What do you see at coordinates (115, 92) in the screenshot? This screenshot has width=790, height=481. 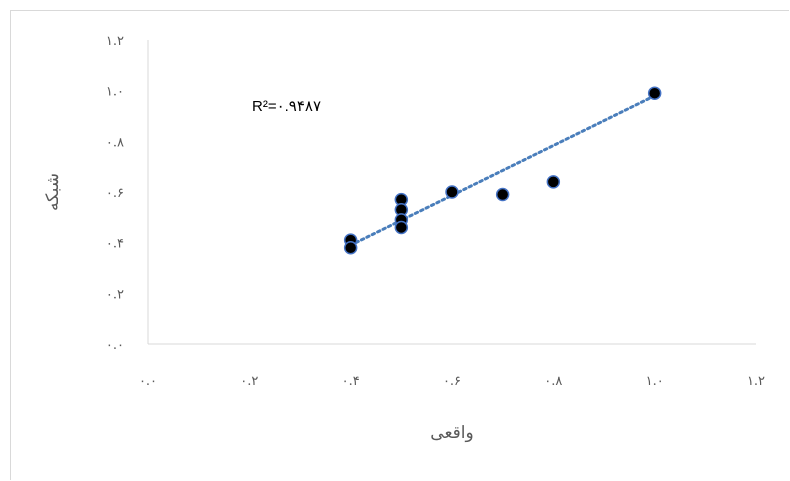 I see `y-tick-label: ۱.۰` at bounding box center [115, 92].